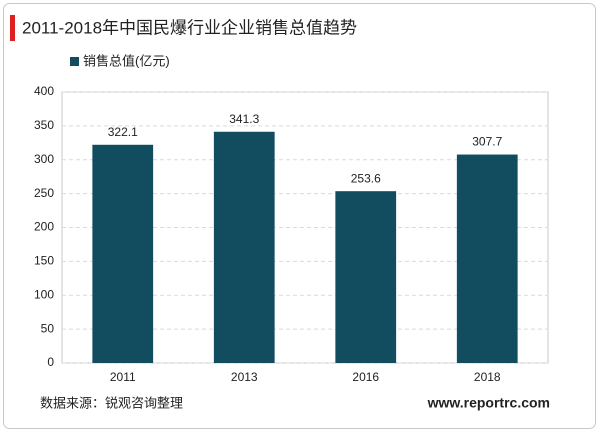 The width and height of the screenshot is (600, 433). What do you see at coordinates (123, 132) in the screenshot?
I see `data-label: 322.1` at bounding box center [123, 132].